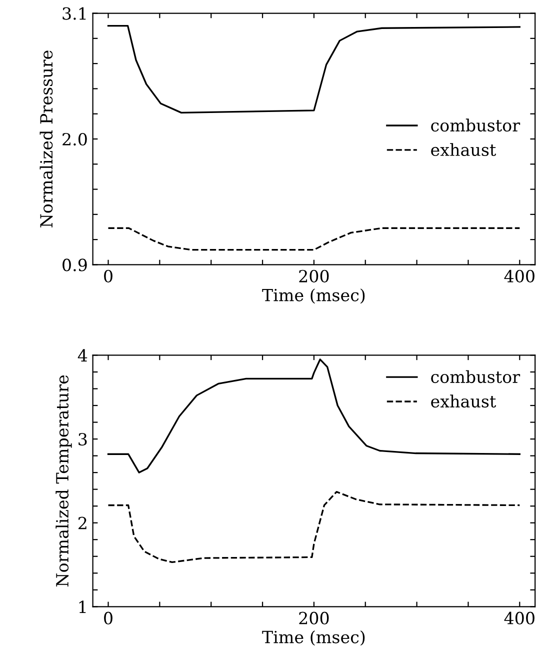 The width and height of the screenshot is (546, 663). Describe the element at coordinates (64, 481) in the screenshot. I see `y-axis-title: Normalized Temperature` at that location.